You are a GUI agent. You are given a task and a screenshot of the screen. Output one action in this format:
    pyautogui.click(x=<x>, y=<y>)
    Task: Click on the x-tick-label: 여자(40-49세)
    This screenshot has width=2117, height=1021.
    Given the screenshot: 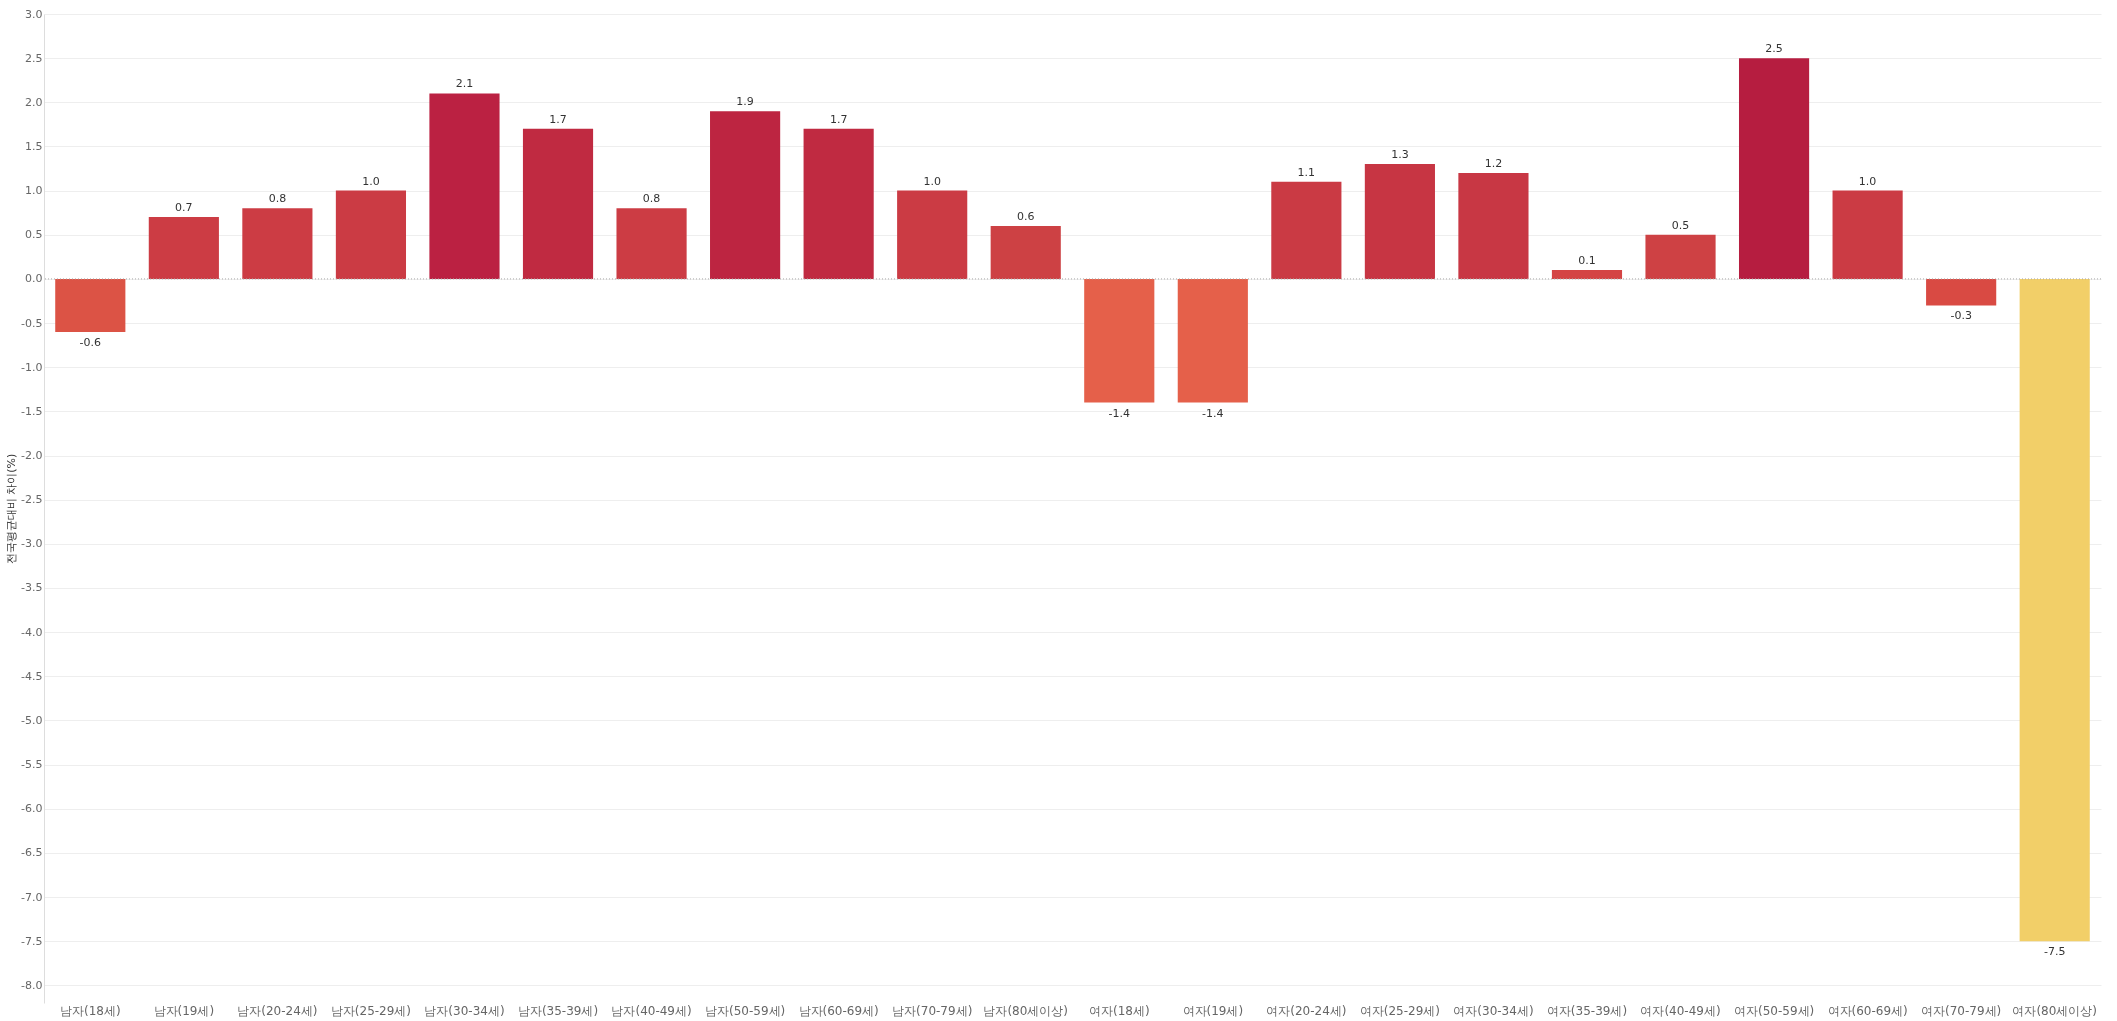 What is the action you would take?
    pyautogui.click(x=1680, y=1010)
    